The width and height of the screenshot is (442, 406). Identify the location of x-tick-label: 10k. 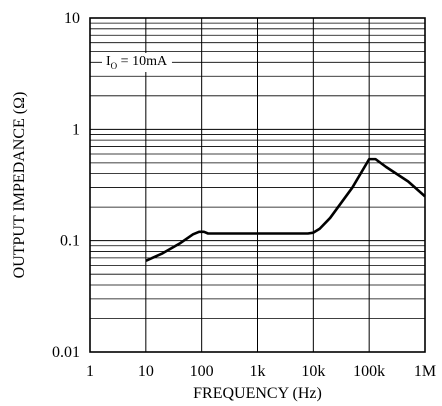
(313, 371).